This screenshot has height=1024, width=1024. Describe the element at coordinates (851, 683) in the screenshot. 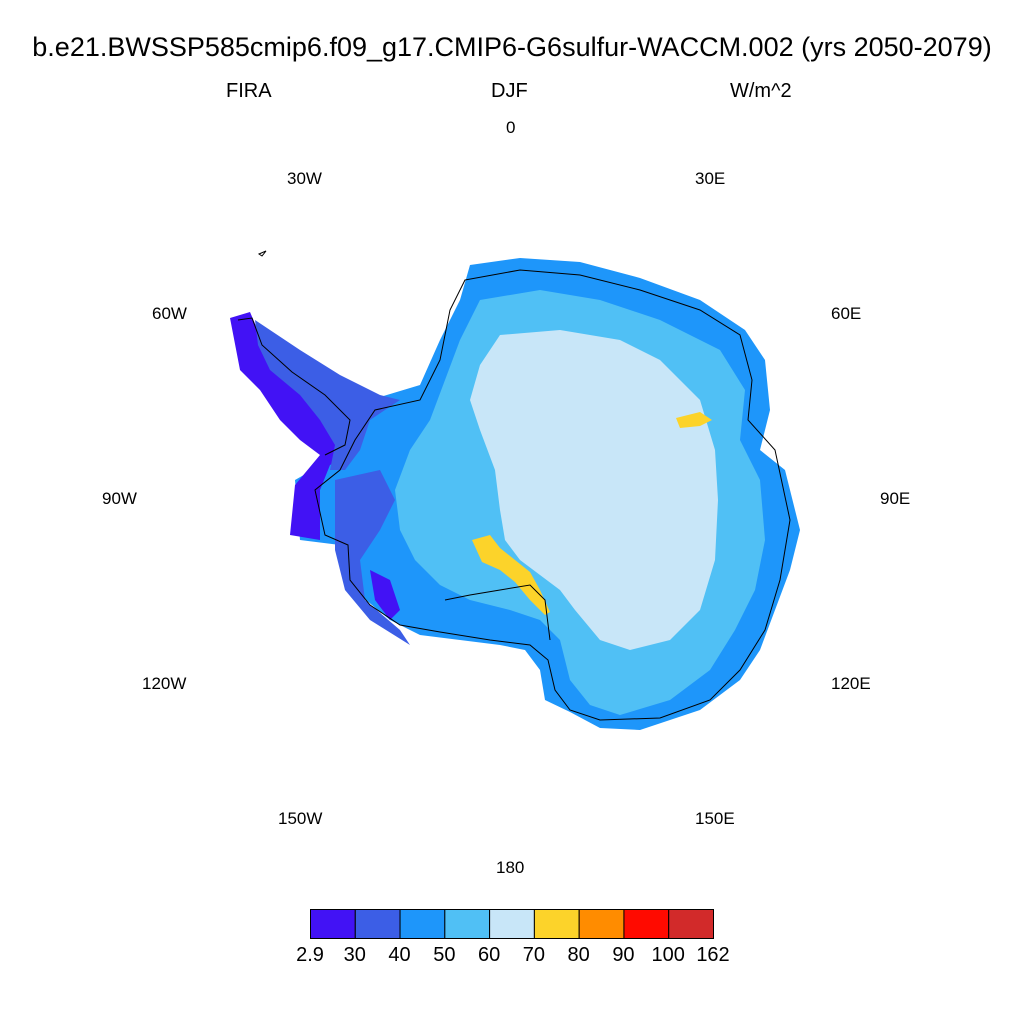

I see `lon-label-120e: 120E` at that location.